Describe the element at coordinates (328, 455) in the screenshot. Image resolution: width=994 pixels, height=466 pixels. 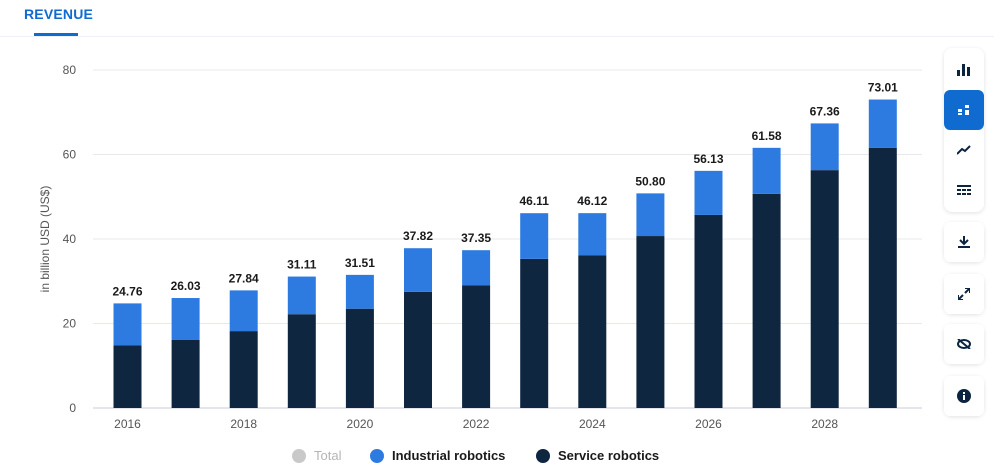
I see `legend-label: Total` at that location.